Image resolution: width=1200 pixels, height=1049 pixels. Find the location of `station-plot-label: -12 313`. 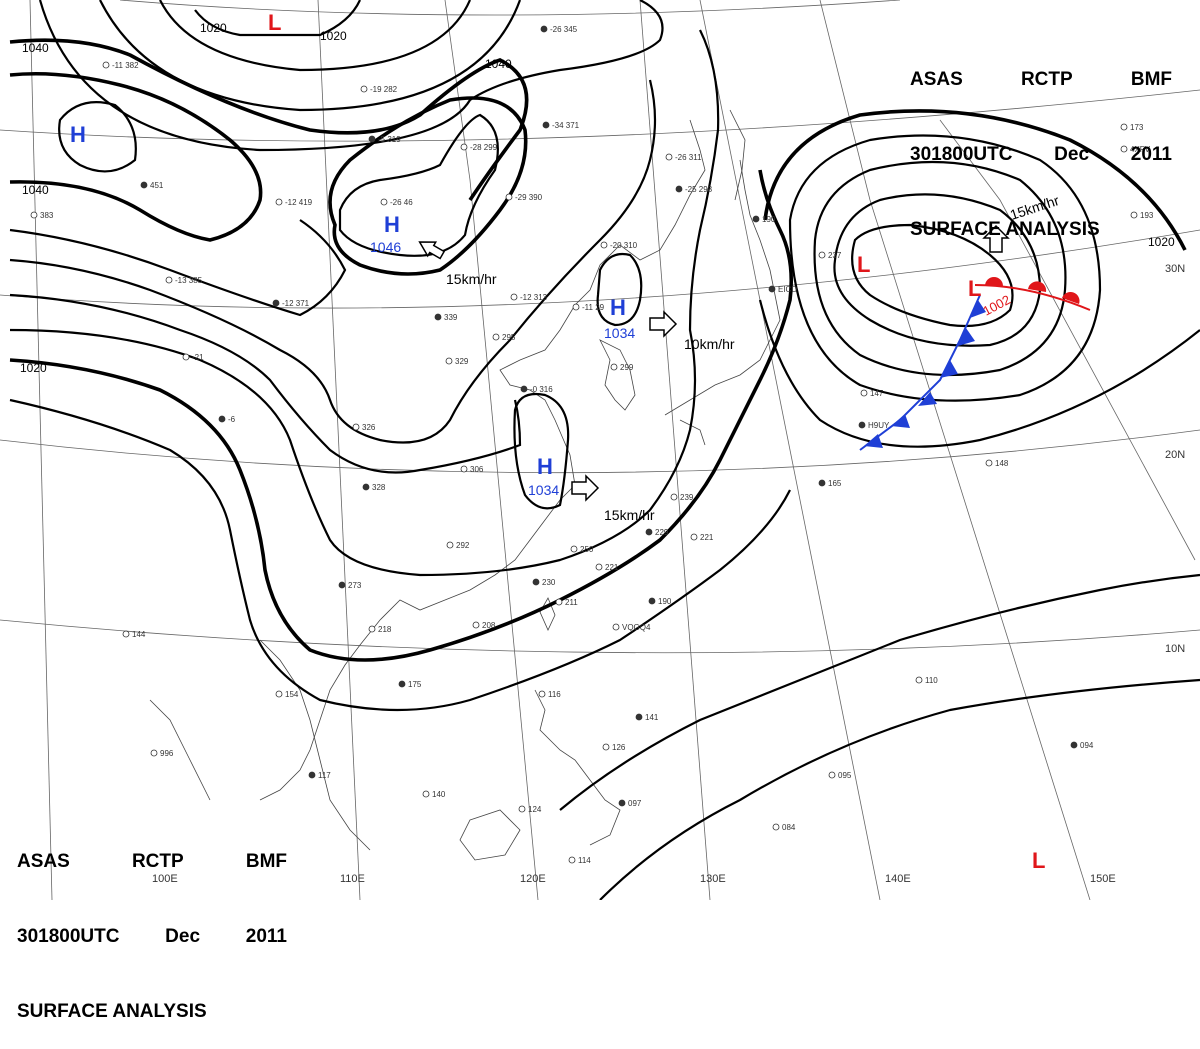

station-plot-label: -12 313 is located at coordinates (534, 297).